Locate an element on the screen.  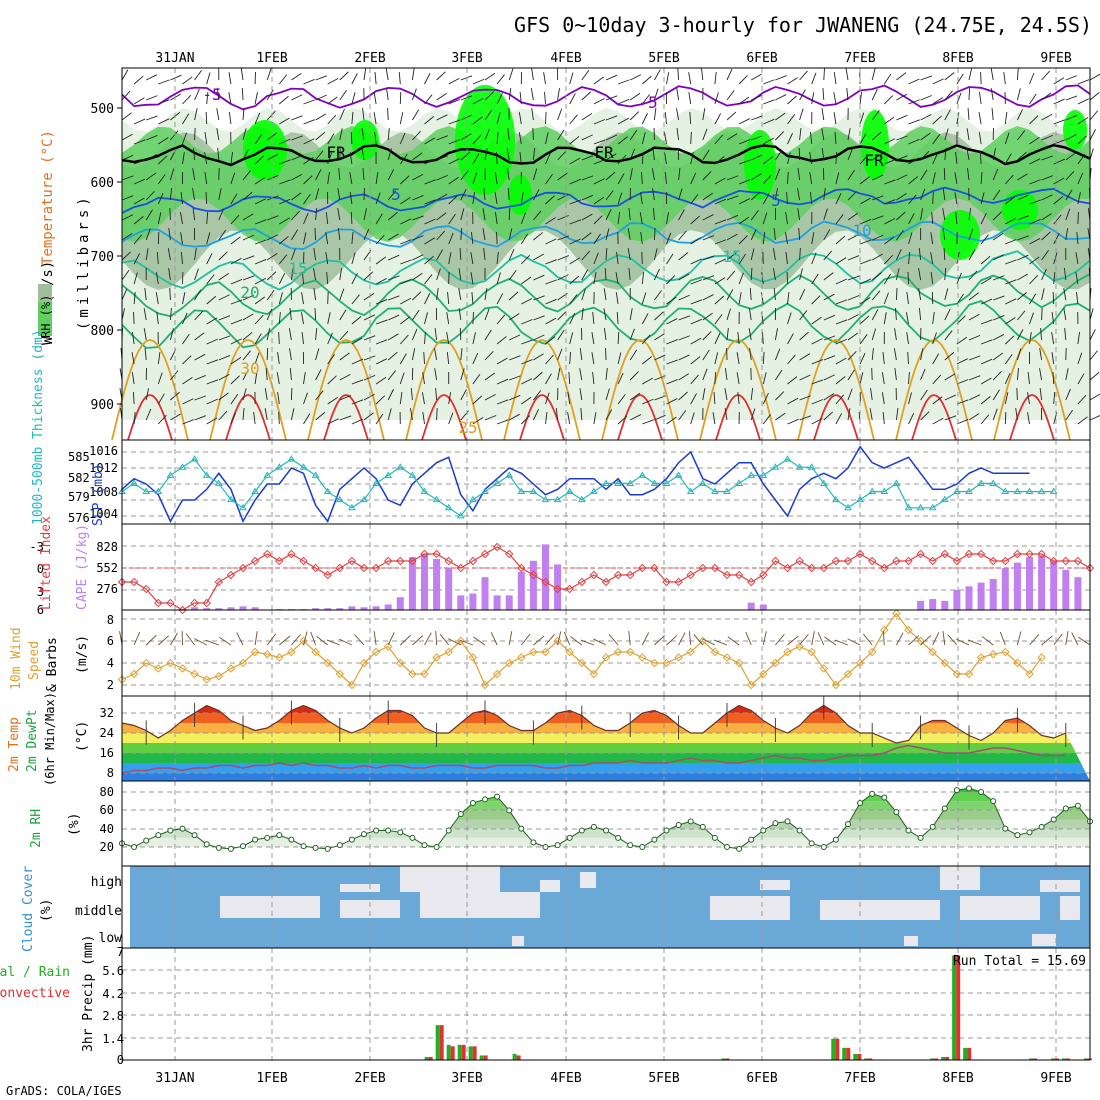
isotherm is located at coordinates (606, 324).